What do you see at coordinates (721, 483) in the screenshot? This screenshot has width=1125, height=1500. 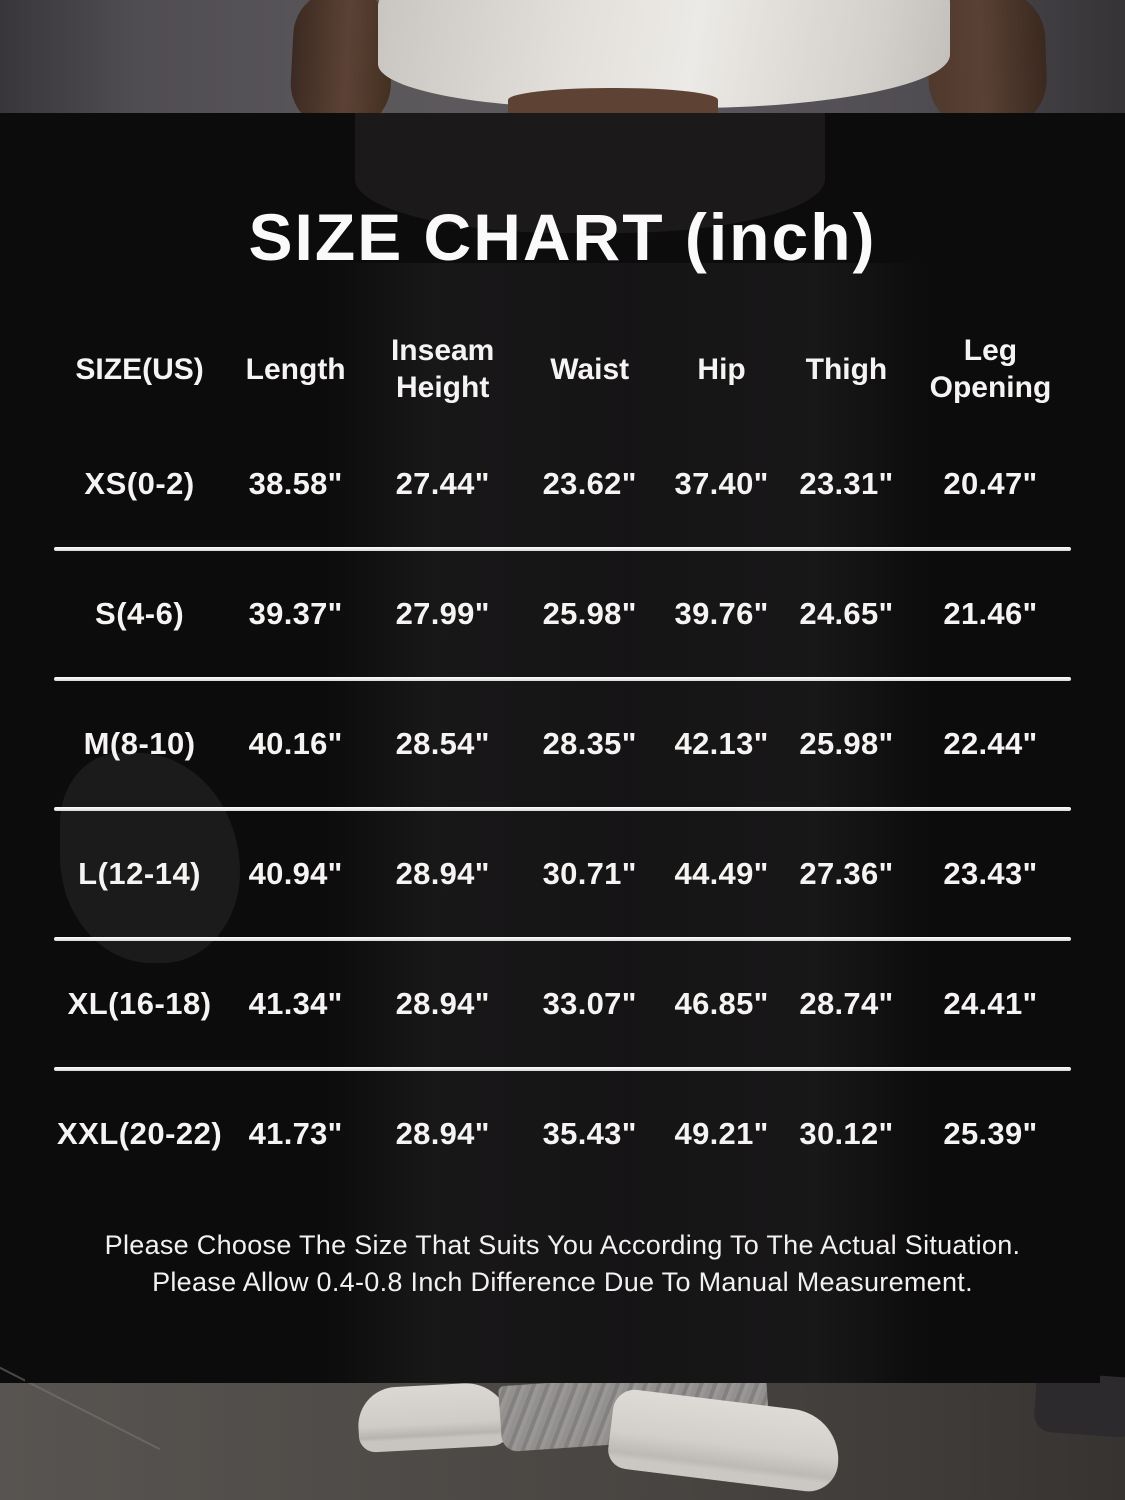 I see `measurement-value: 37.40"` at bounding box center [721, 483].